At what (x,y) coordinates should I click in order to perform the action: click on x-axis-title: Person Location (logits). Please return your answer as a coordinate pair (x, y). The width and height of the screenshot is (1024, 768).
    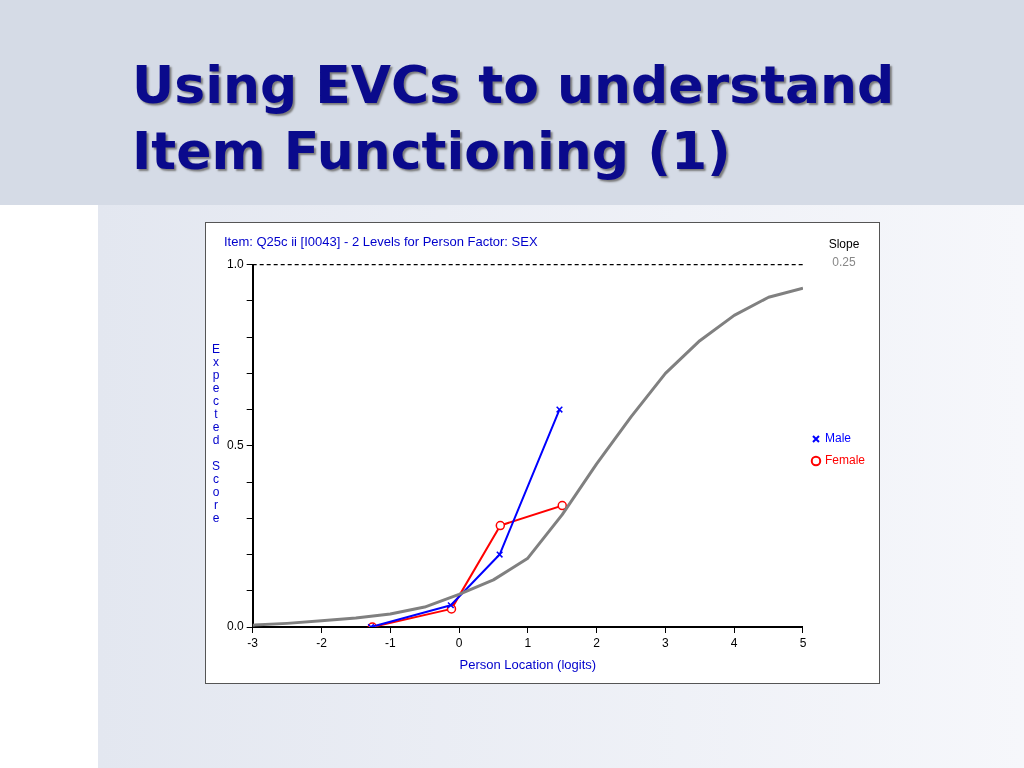
    Looking at the image, I should click on (528, 664).